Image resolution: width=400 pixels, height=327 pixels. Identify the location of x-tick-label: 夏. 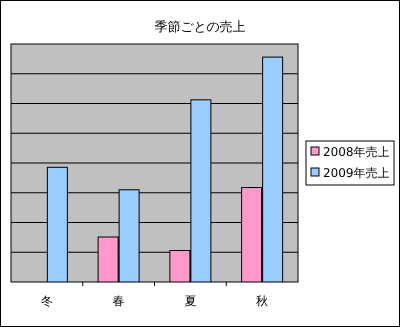
(190, 301).